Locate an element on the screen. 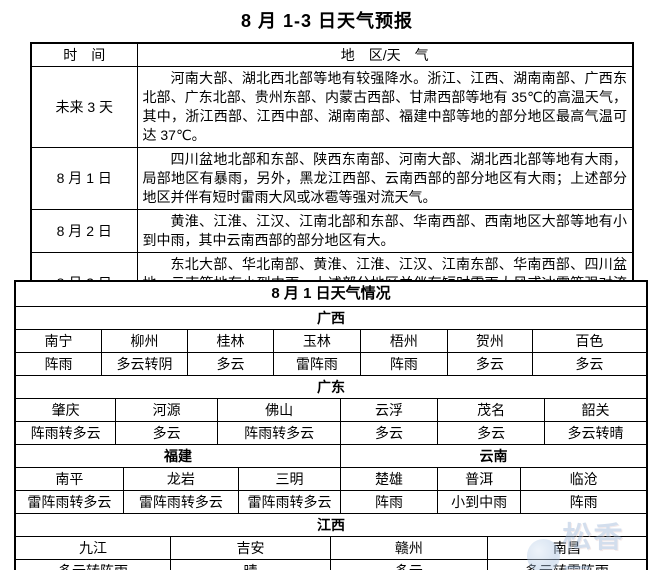 The width and height of the screenshot is (654, 570). city-cell: 梧州 is located at coordinates (404, 341).